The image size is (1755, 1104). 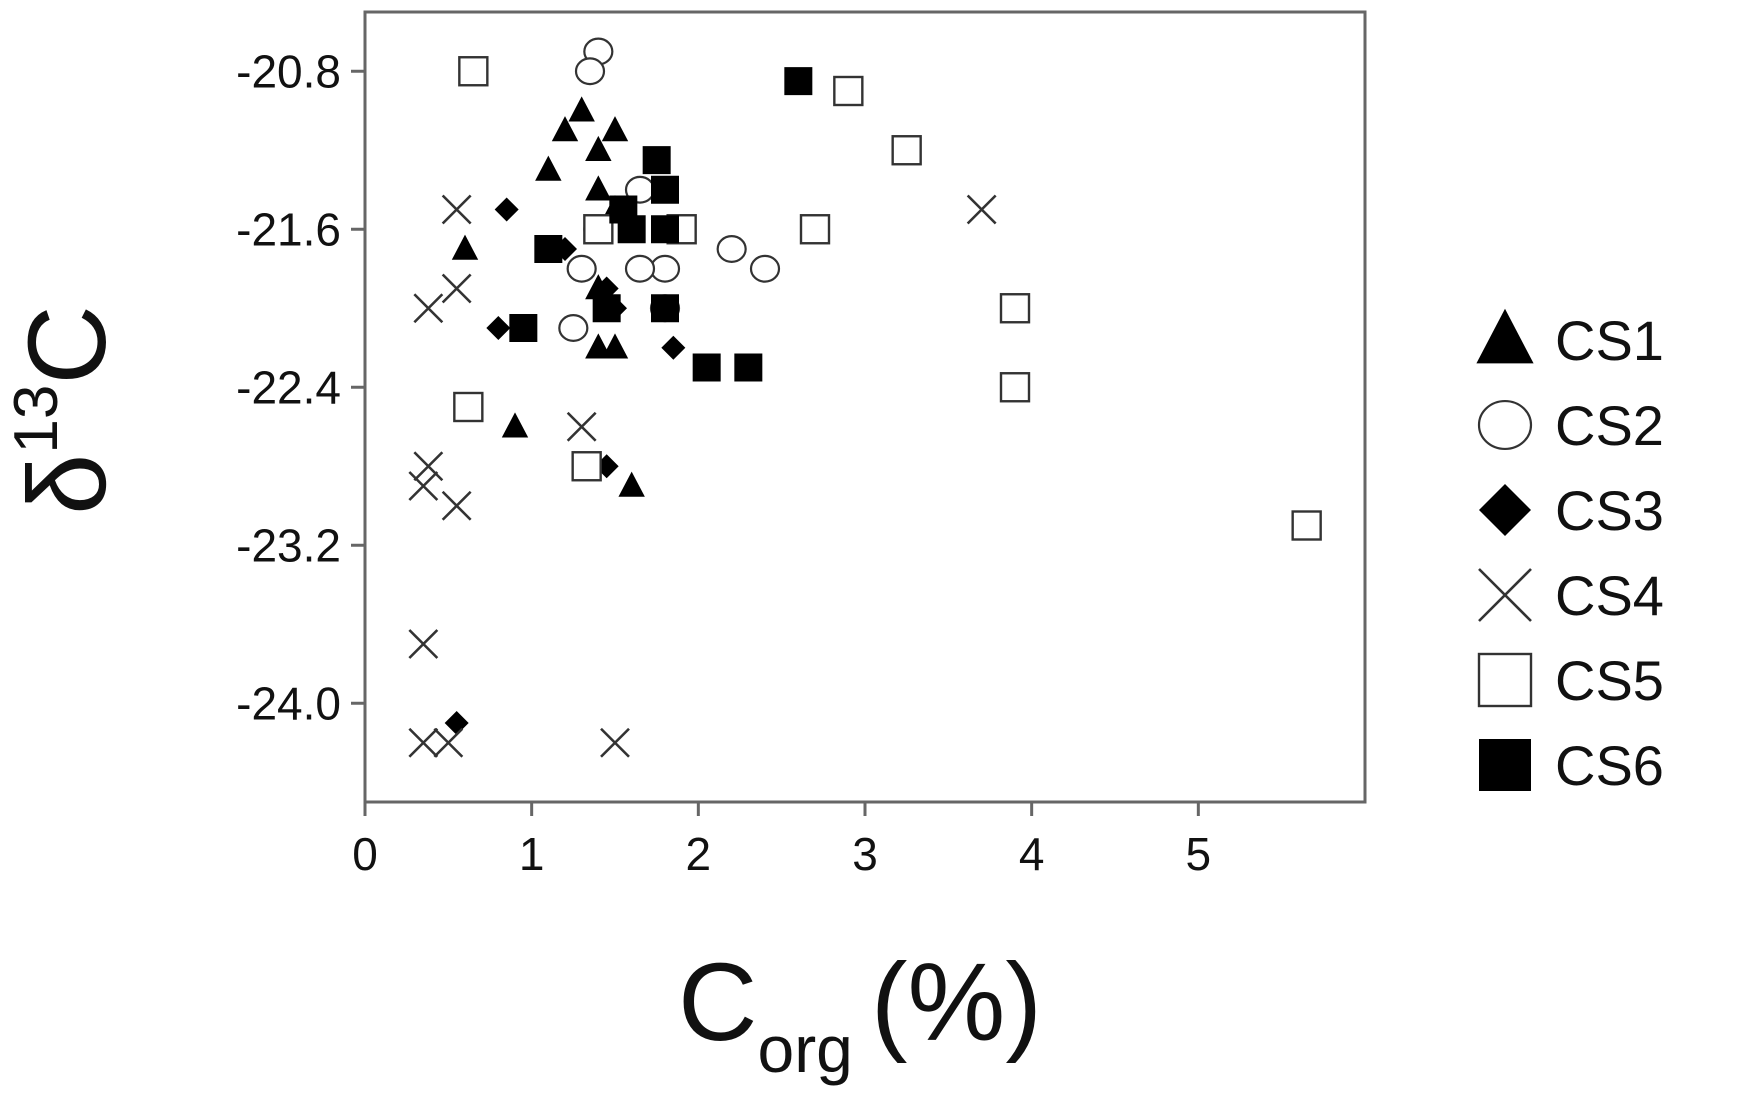 I want to click on x-tick-label: 1, so click(x=532, y=854).